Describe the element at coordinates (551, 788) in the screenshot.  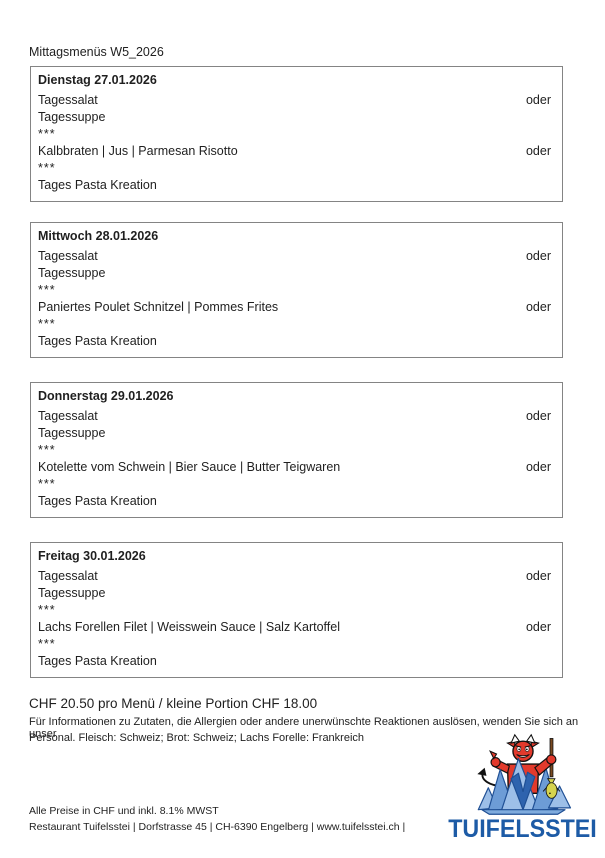
I see `fish-icon` at that location.